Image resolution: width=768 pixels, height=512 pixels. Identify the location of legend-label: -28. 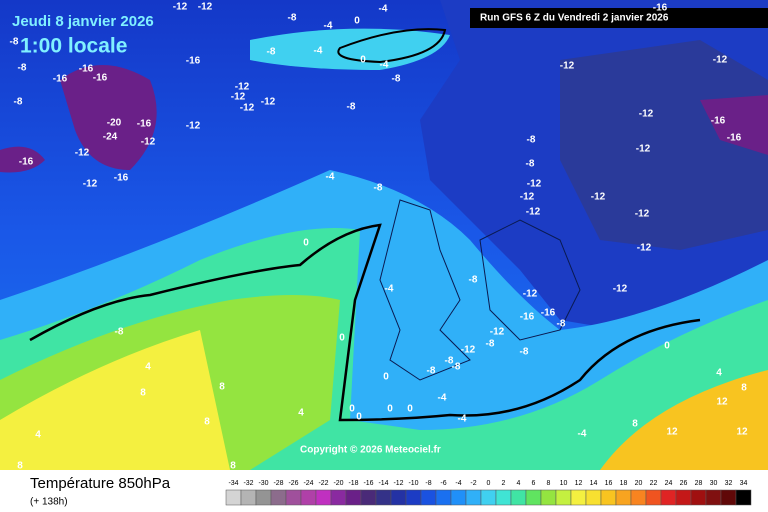
(278, 483).